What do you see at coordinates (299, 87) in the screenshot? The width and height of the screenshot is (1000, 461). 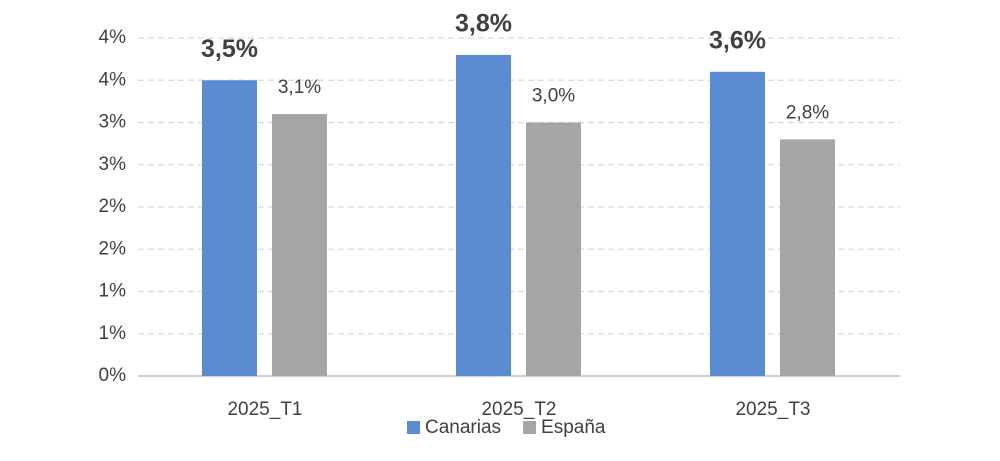 I see `data-label: 3,1%` at bounding box center [299, 87].